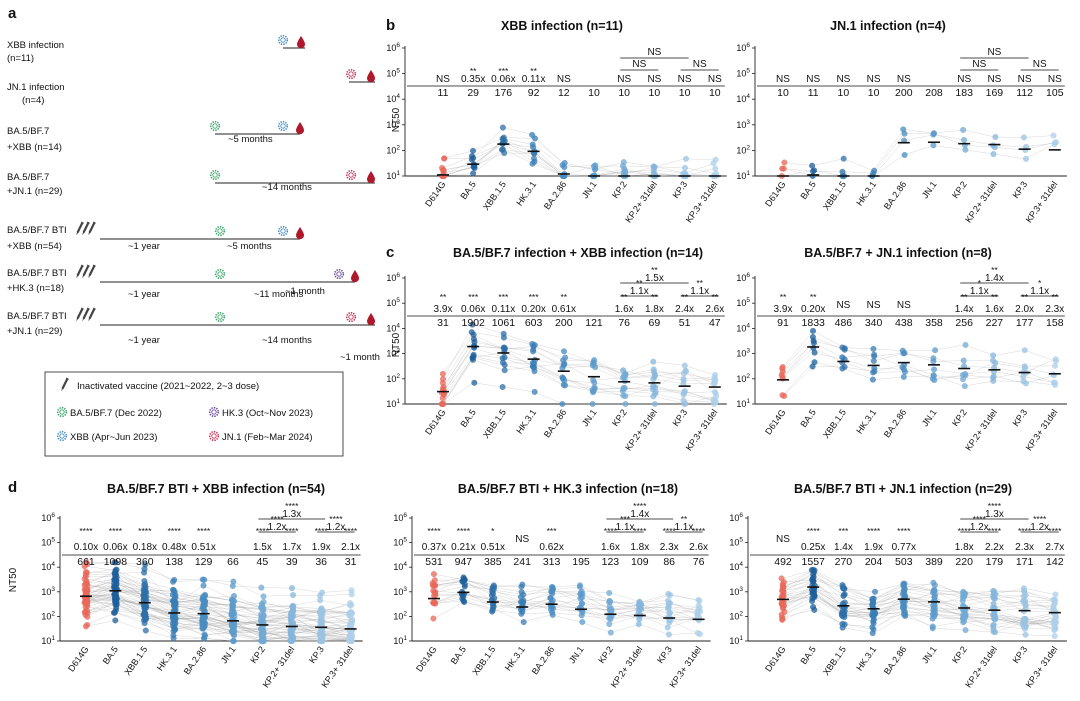  I want to click on y-tick-label: 10¹, so click(400, 640).